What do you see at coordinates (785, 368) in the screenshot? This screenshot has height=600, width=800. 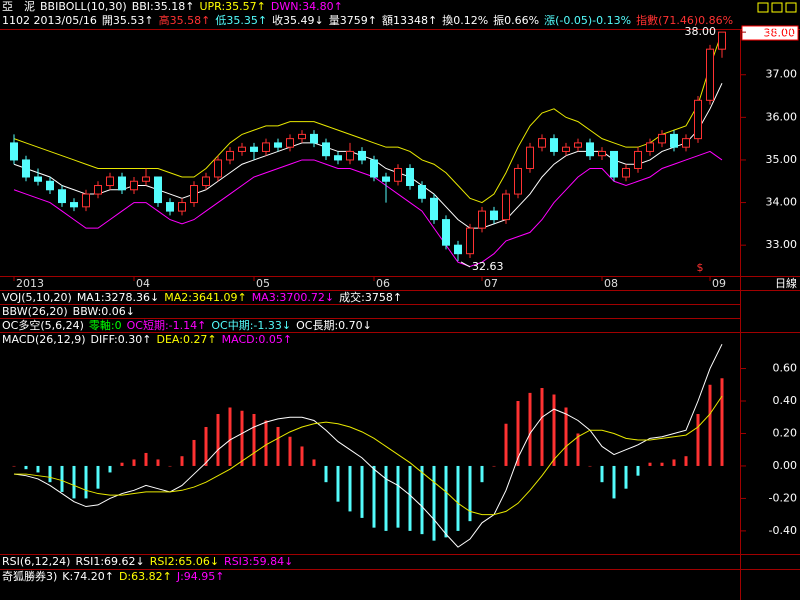 I see `y-tick-label: 0.60` at bounding box center [785, 368].